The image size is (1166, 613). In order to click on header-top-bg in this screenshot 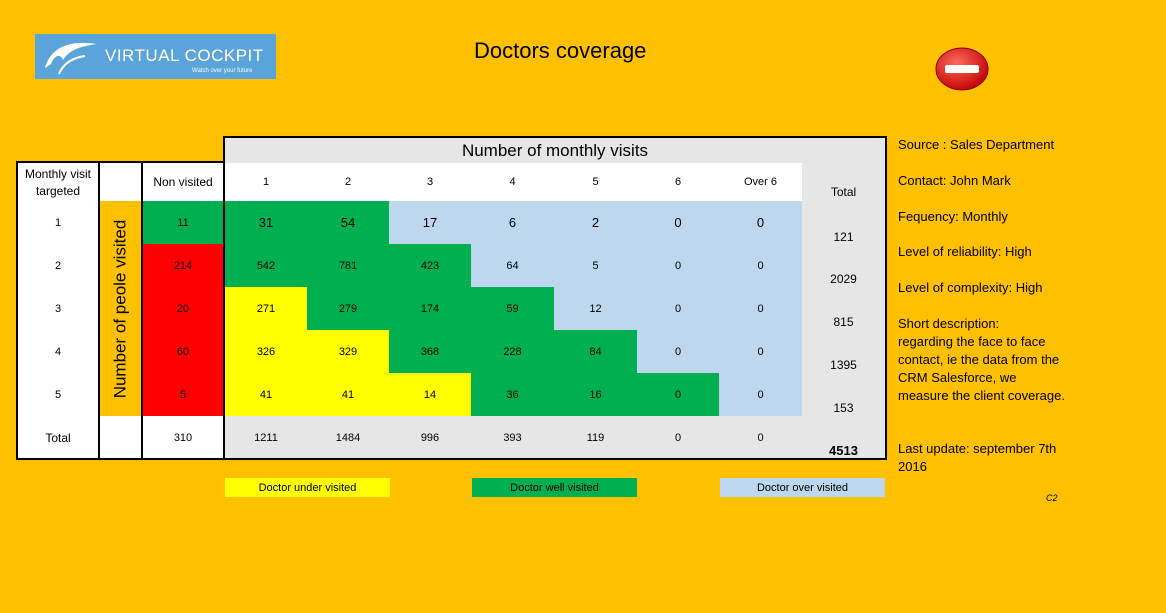, I will do `click(555, 150)`.